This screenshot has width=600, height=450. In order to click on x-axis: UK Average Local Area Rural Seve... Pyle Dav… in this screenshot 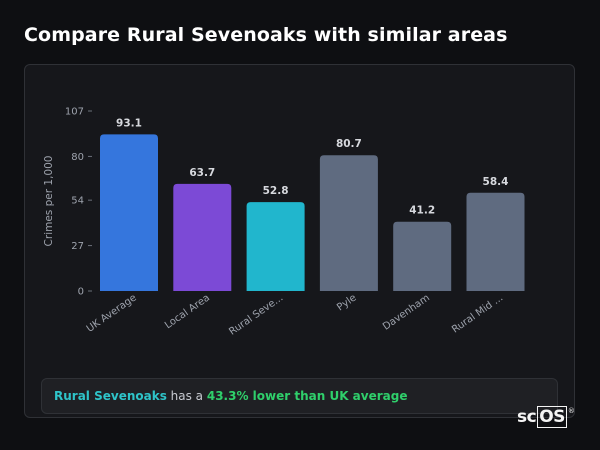, I will do `click(295, 314)`.